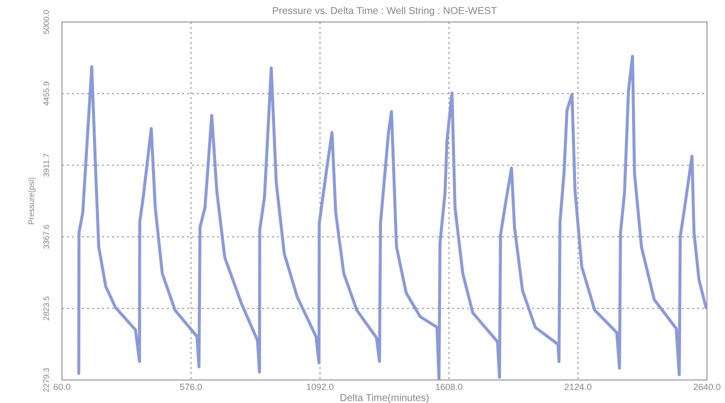 This screenshot has height=403, width=725. I want to click on y-axis-title: Pressure(psi), so click(31, 200).